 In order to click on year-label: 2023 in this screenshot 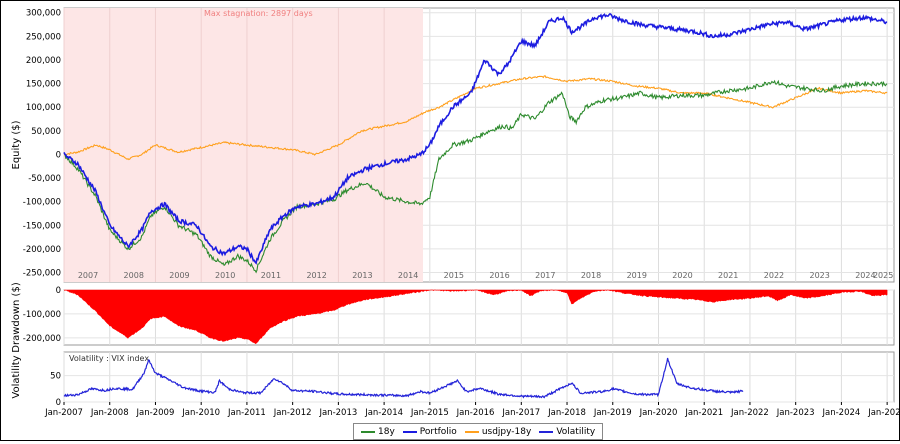, I will do `click(820, 275)`.